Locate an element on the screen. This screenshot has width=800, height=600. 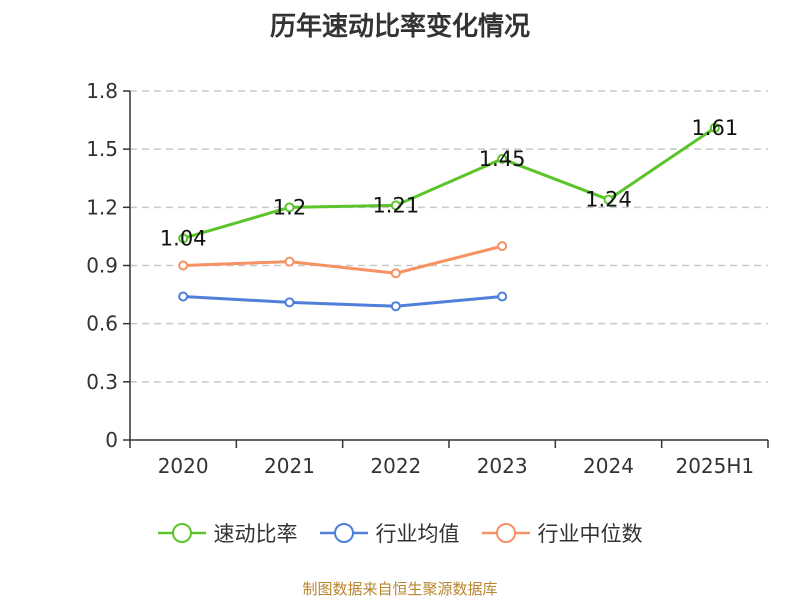
legend-marker-orange is located at coordinates (505, 533).